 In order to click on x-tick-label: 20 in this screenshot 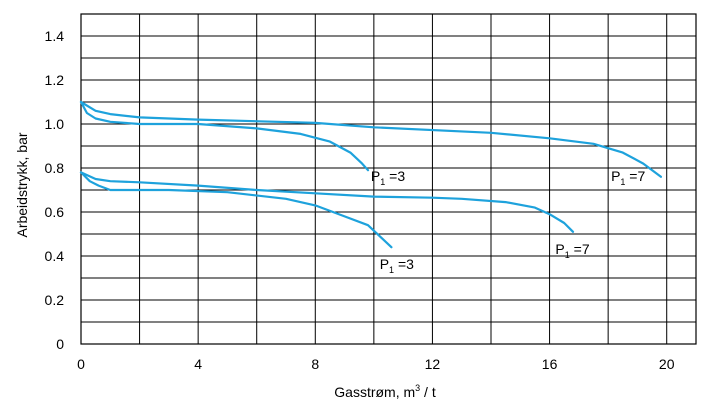, I will do `click(667, 364)`.